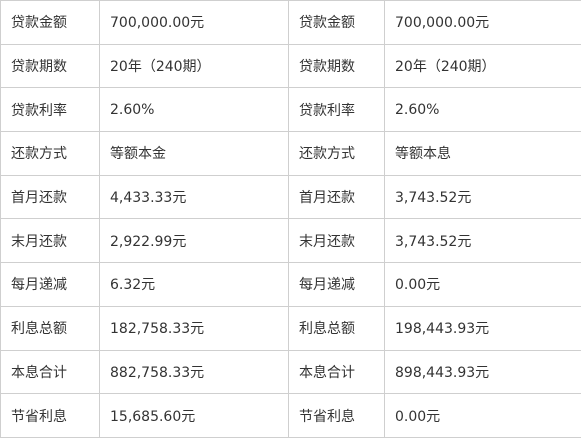 The width and height of the screenshot is (581, 438). What do you see at coordinates (482, 197) in the screenshot?
I see `value-first-month-payment-right: 3,743.52元` at bounding box center [482, 197].